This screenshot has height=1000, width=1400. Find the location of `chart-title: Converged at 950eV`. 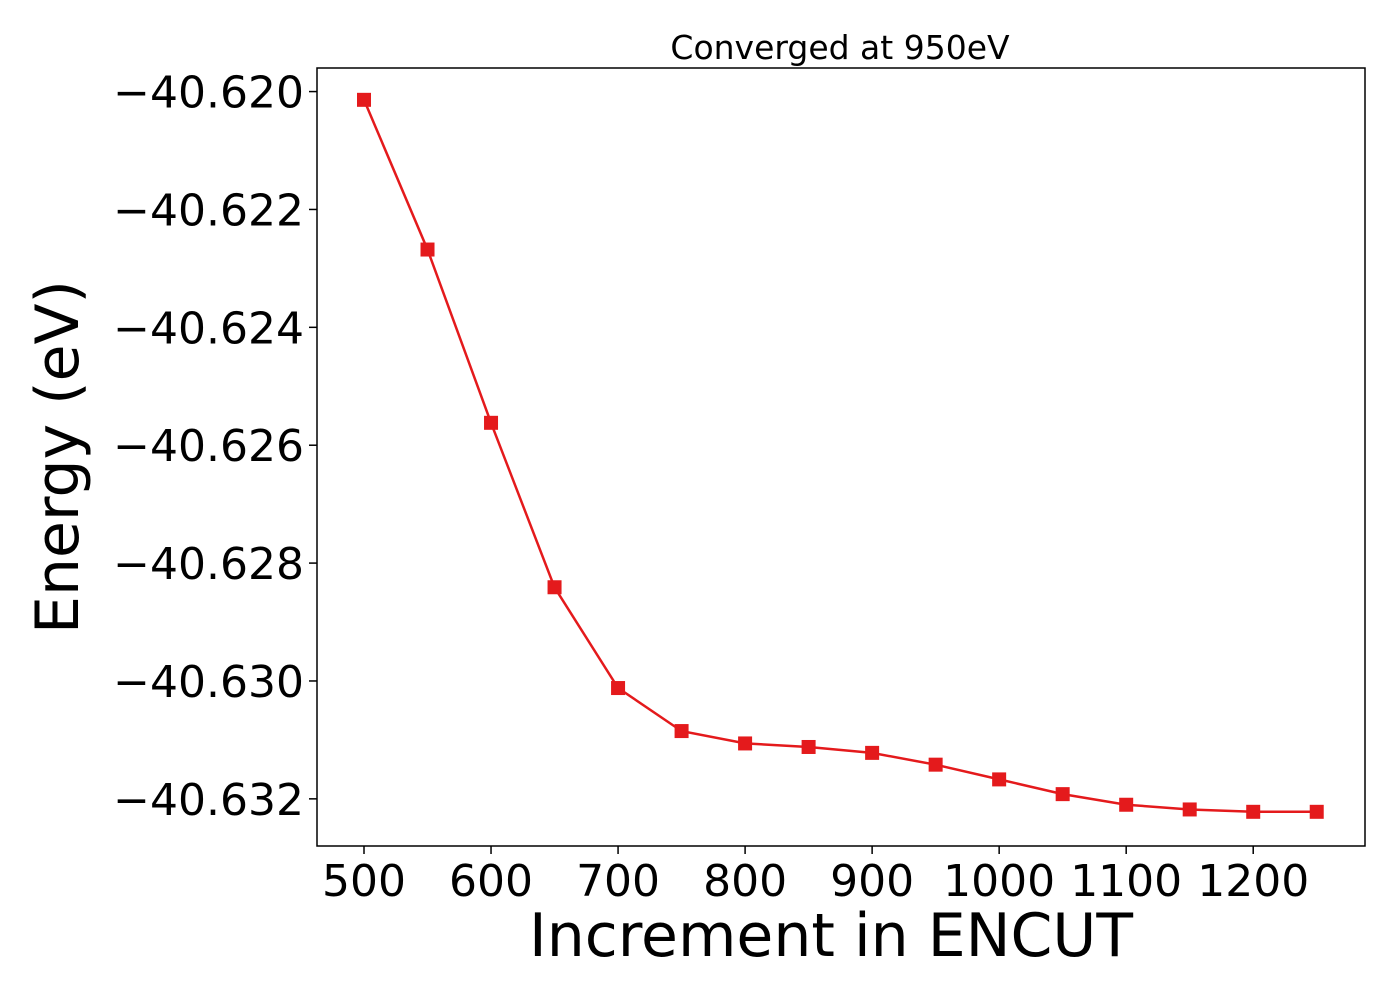

chart-title: Converged at 950eV is located at coordinates (840, 47).